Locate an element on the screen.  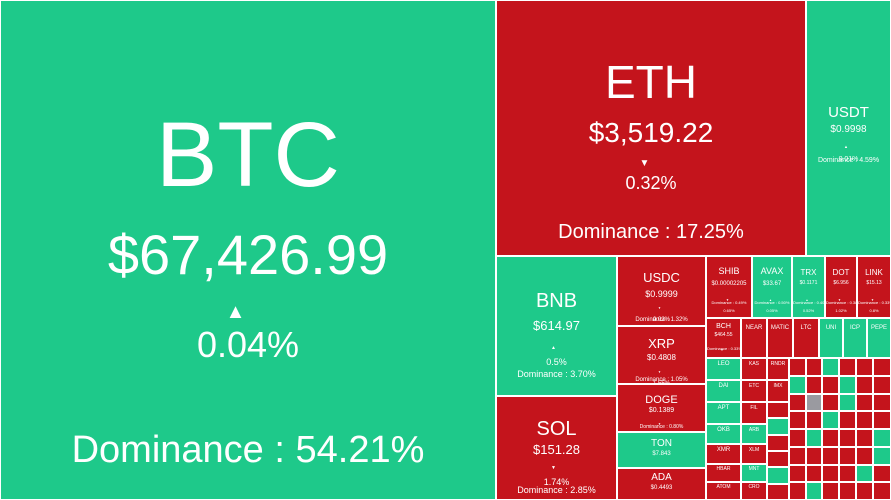
tile-xrp: XRP $0.4808 ▼ 1.55% Dominance : 1.05% is located at coordinates (661, 355).